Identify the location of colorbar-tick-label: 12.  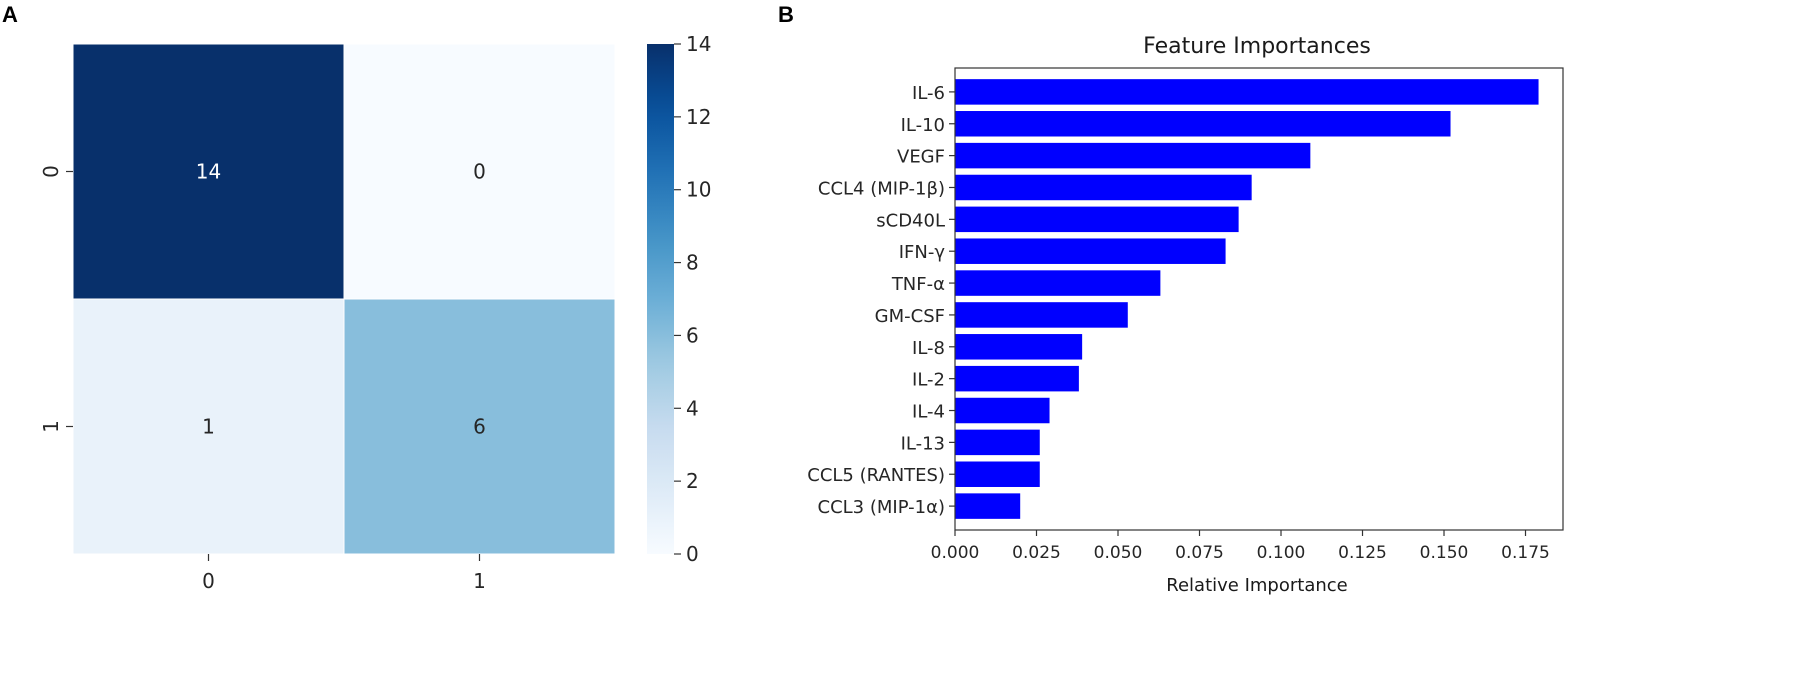
(698, 117).